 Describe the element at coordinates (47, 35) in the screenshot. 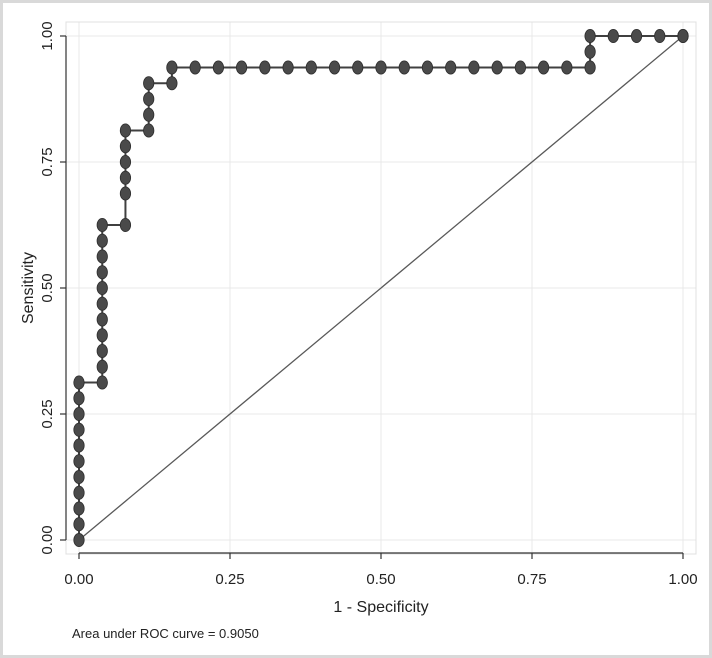

I see `y-tick-label: 1.00` at that location.